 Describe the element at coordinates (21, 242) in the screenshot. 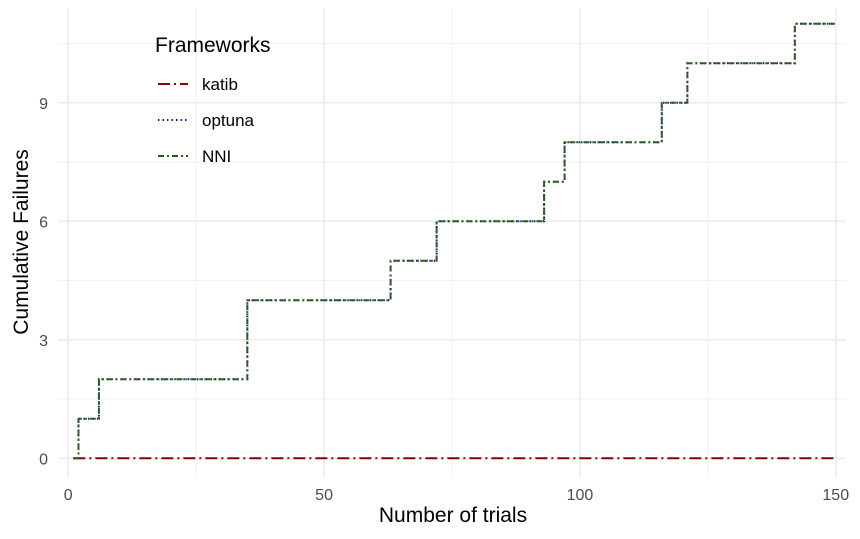

I see `y-axis-title: Cumulative Failures` at that location.